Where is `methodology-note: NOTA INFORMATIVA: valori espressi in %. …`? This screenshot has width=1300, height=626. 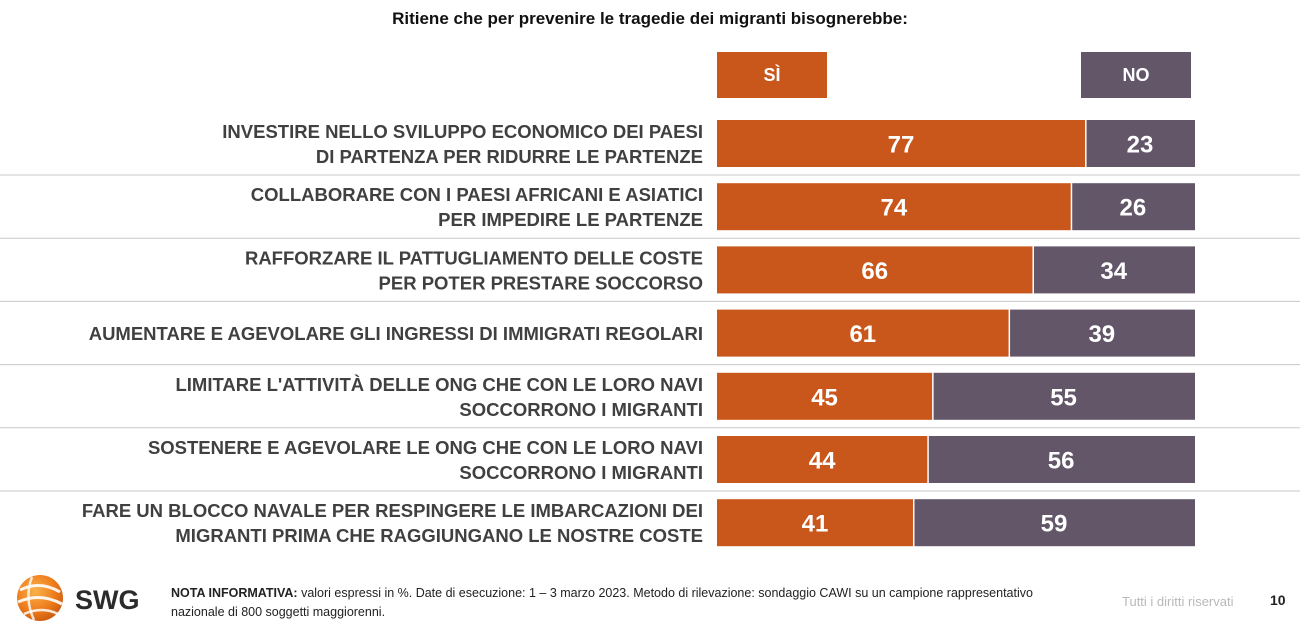 methodology-note: NOTA INFORMATIVA: valori espressi in %. … is located at coordinates (611, 603).